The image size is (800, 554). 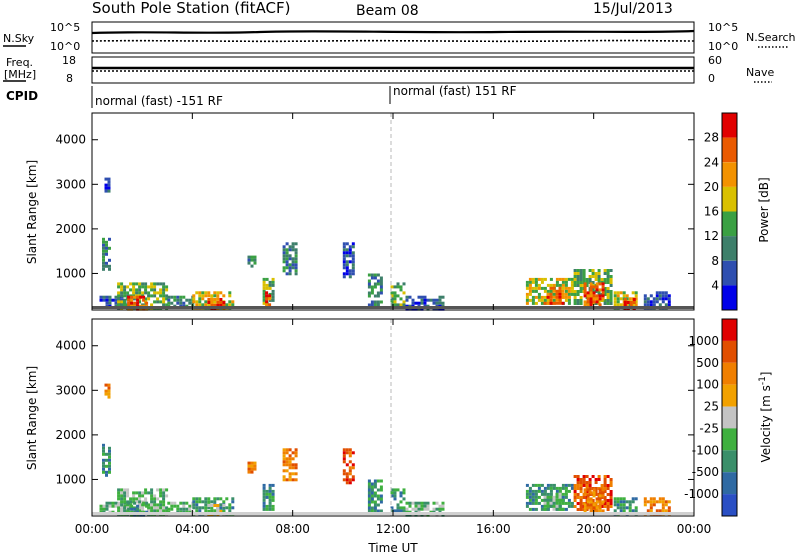 What do you see at coordinates (19, 38) in the screenshot?
I see `nsky-label: N.Sky` at bounding box center [19, 38].